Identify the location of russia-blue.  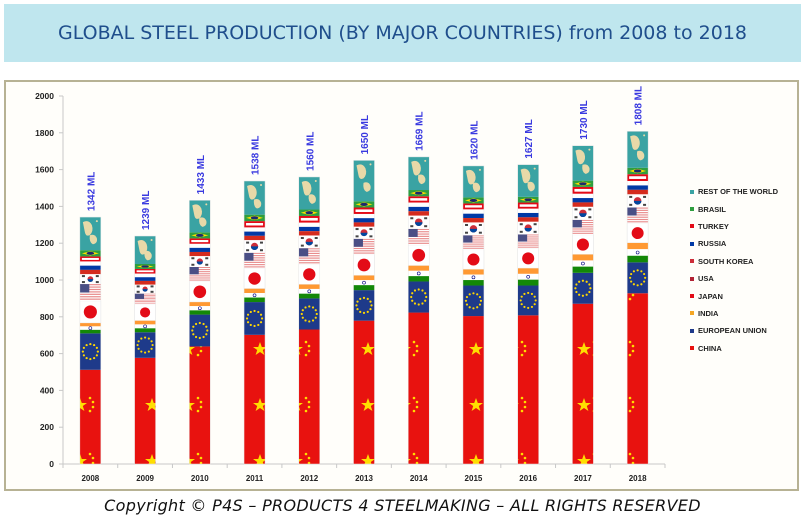
(473, 216).